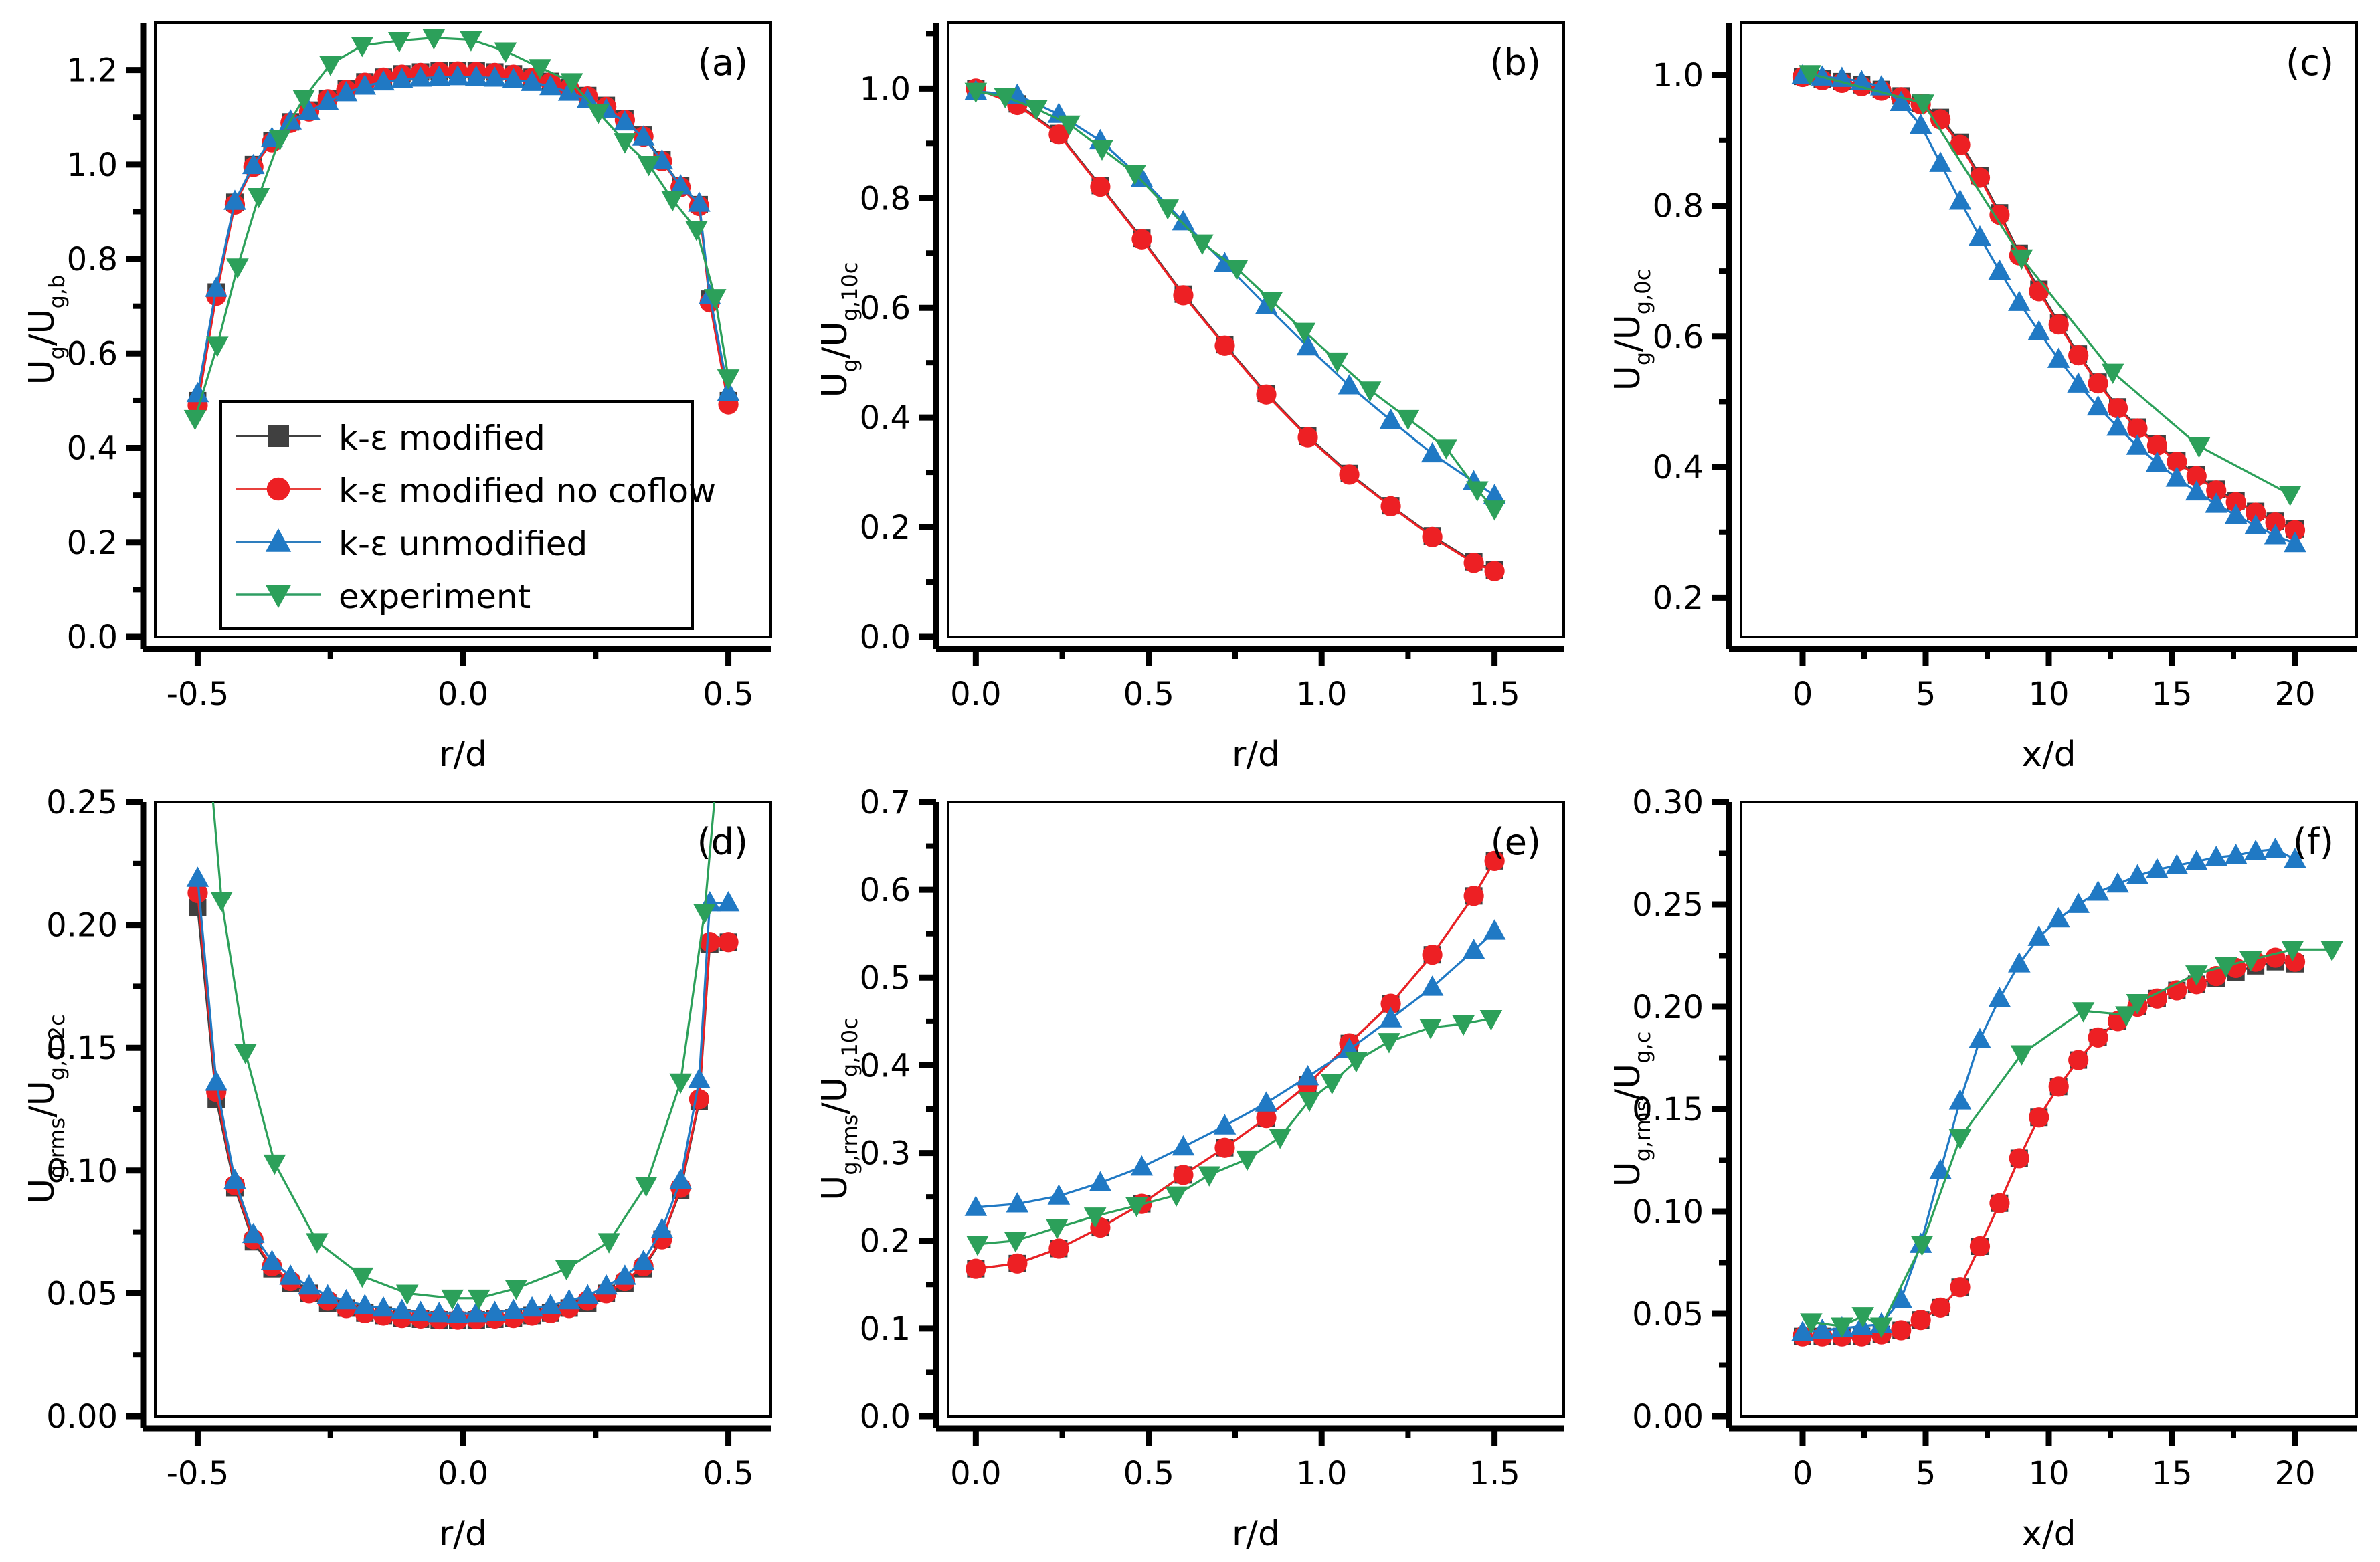 Image resolution: width=2380 pixels, height=1562 pixels. I want to click on ytick-label: 0.1, so click(885, 1329).